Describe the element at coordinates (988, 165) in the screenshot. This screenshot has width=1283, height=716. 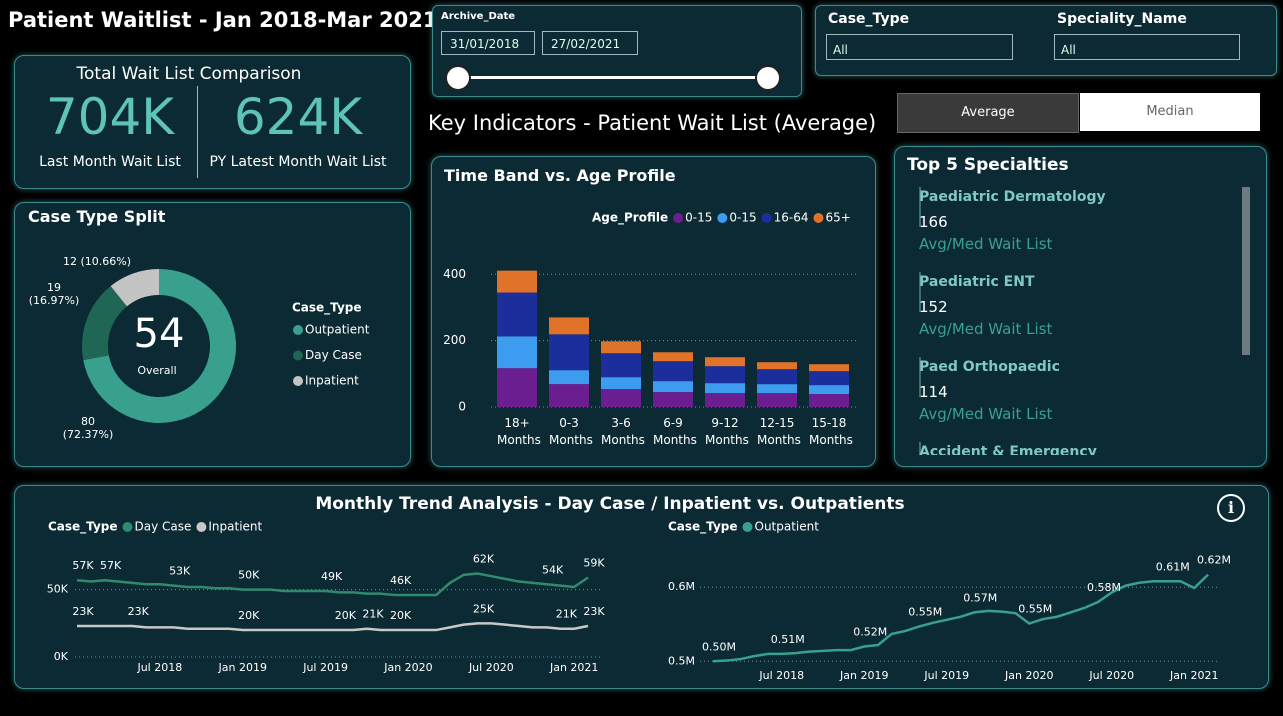
I see `list-title: Top 5 Specialties` at that location.